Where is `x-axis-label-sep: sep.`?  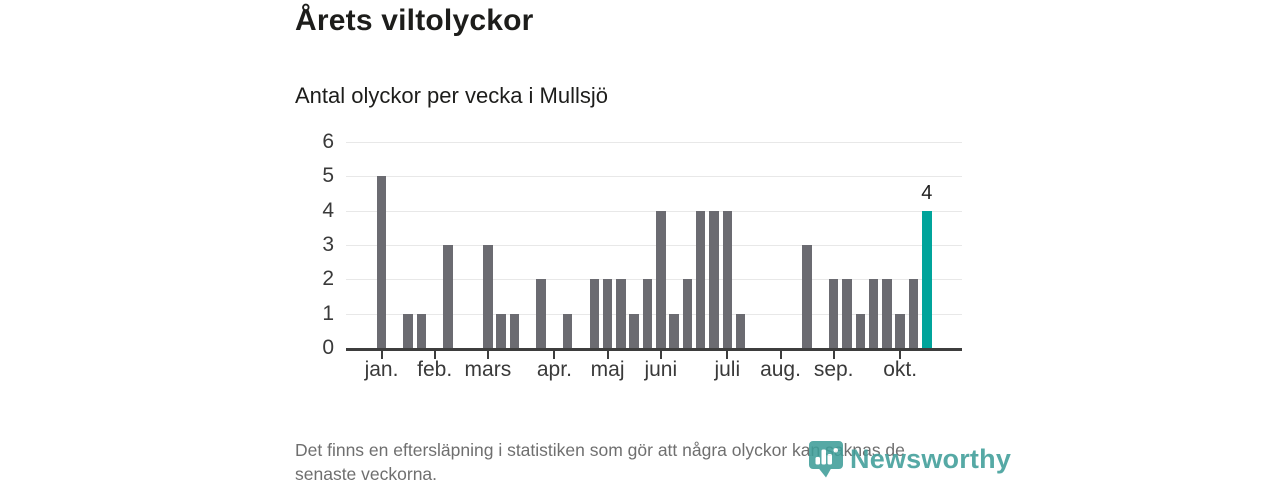
x-axis-label-sep: sep. is located at coordinates (833, 369).